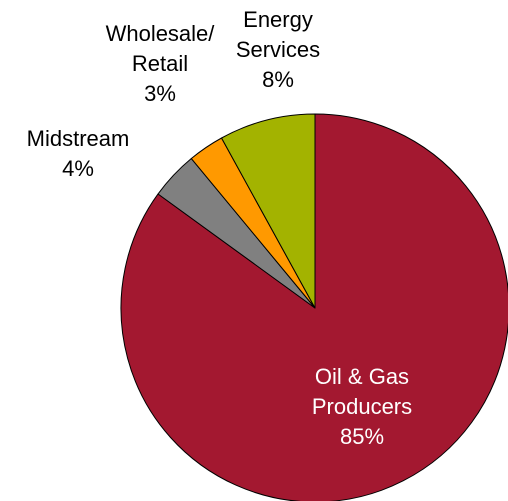 Image resolution: width=508 pixels, height=501 pixels. Describe the element at coordinates (161, 33) in the screenshot. I see `slice-name-label: Wholesale/` at that location.